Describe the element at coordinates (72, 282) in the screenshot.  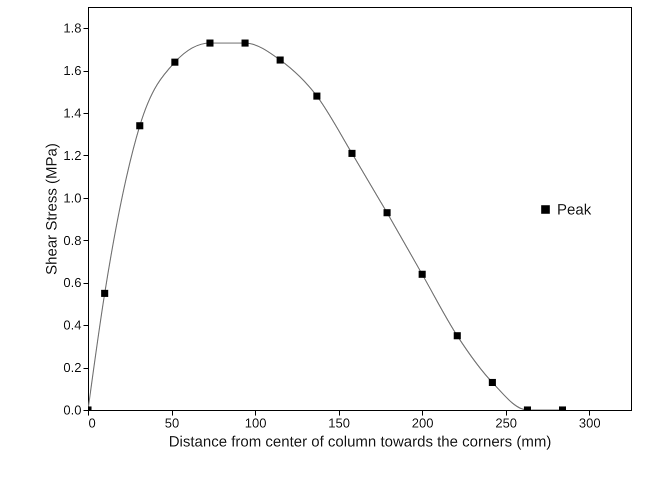
I see `y-tick-label: 0.6` at that location.